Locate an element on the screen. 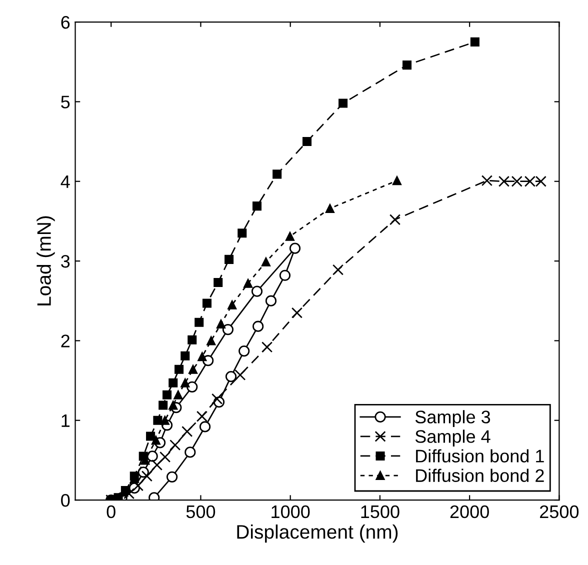 The image size is (588, 565). x-tick-label: 2500 is located at coordinates (559, 511).